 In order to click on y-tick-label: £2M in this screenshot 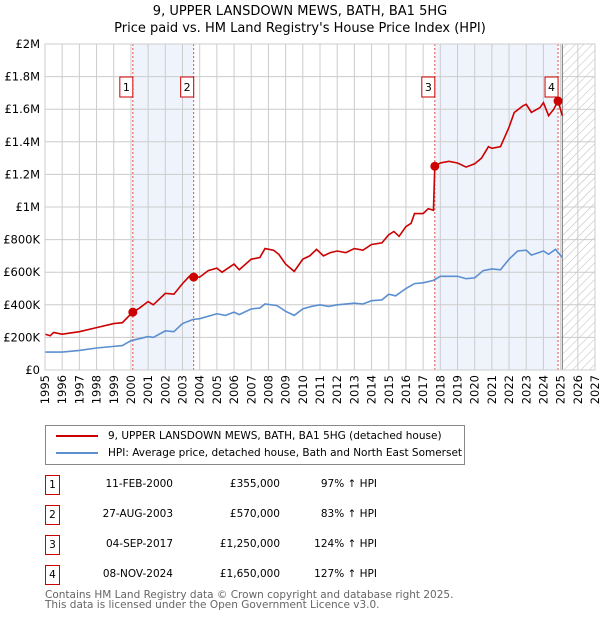, I will do `click(27, 44)`.